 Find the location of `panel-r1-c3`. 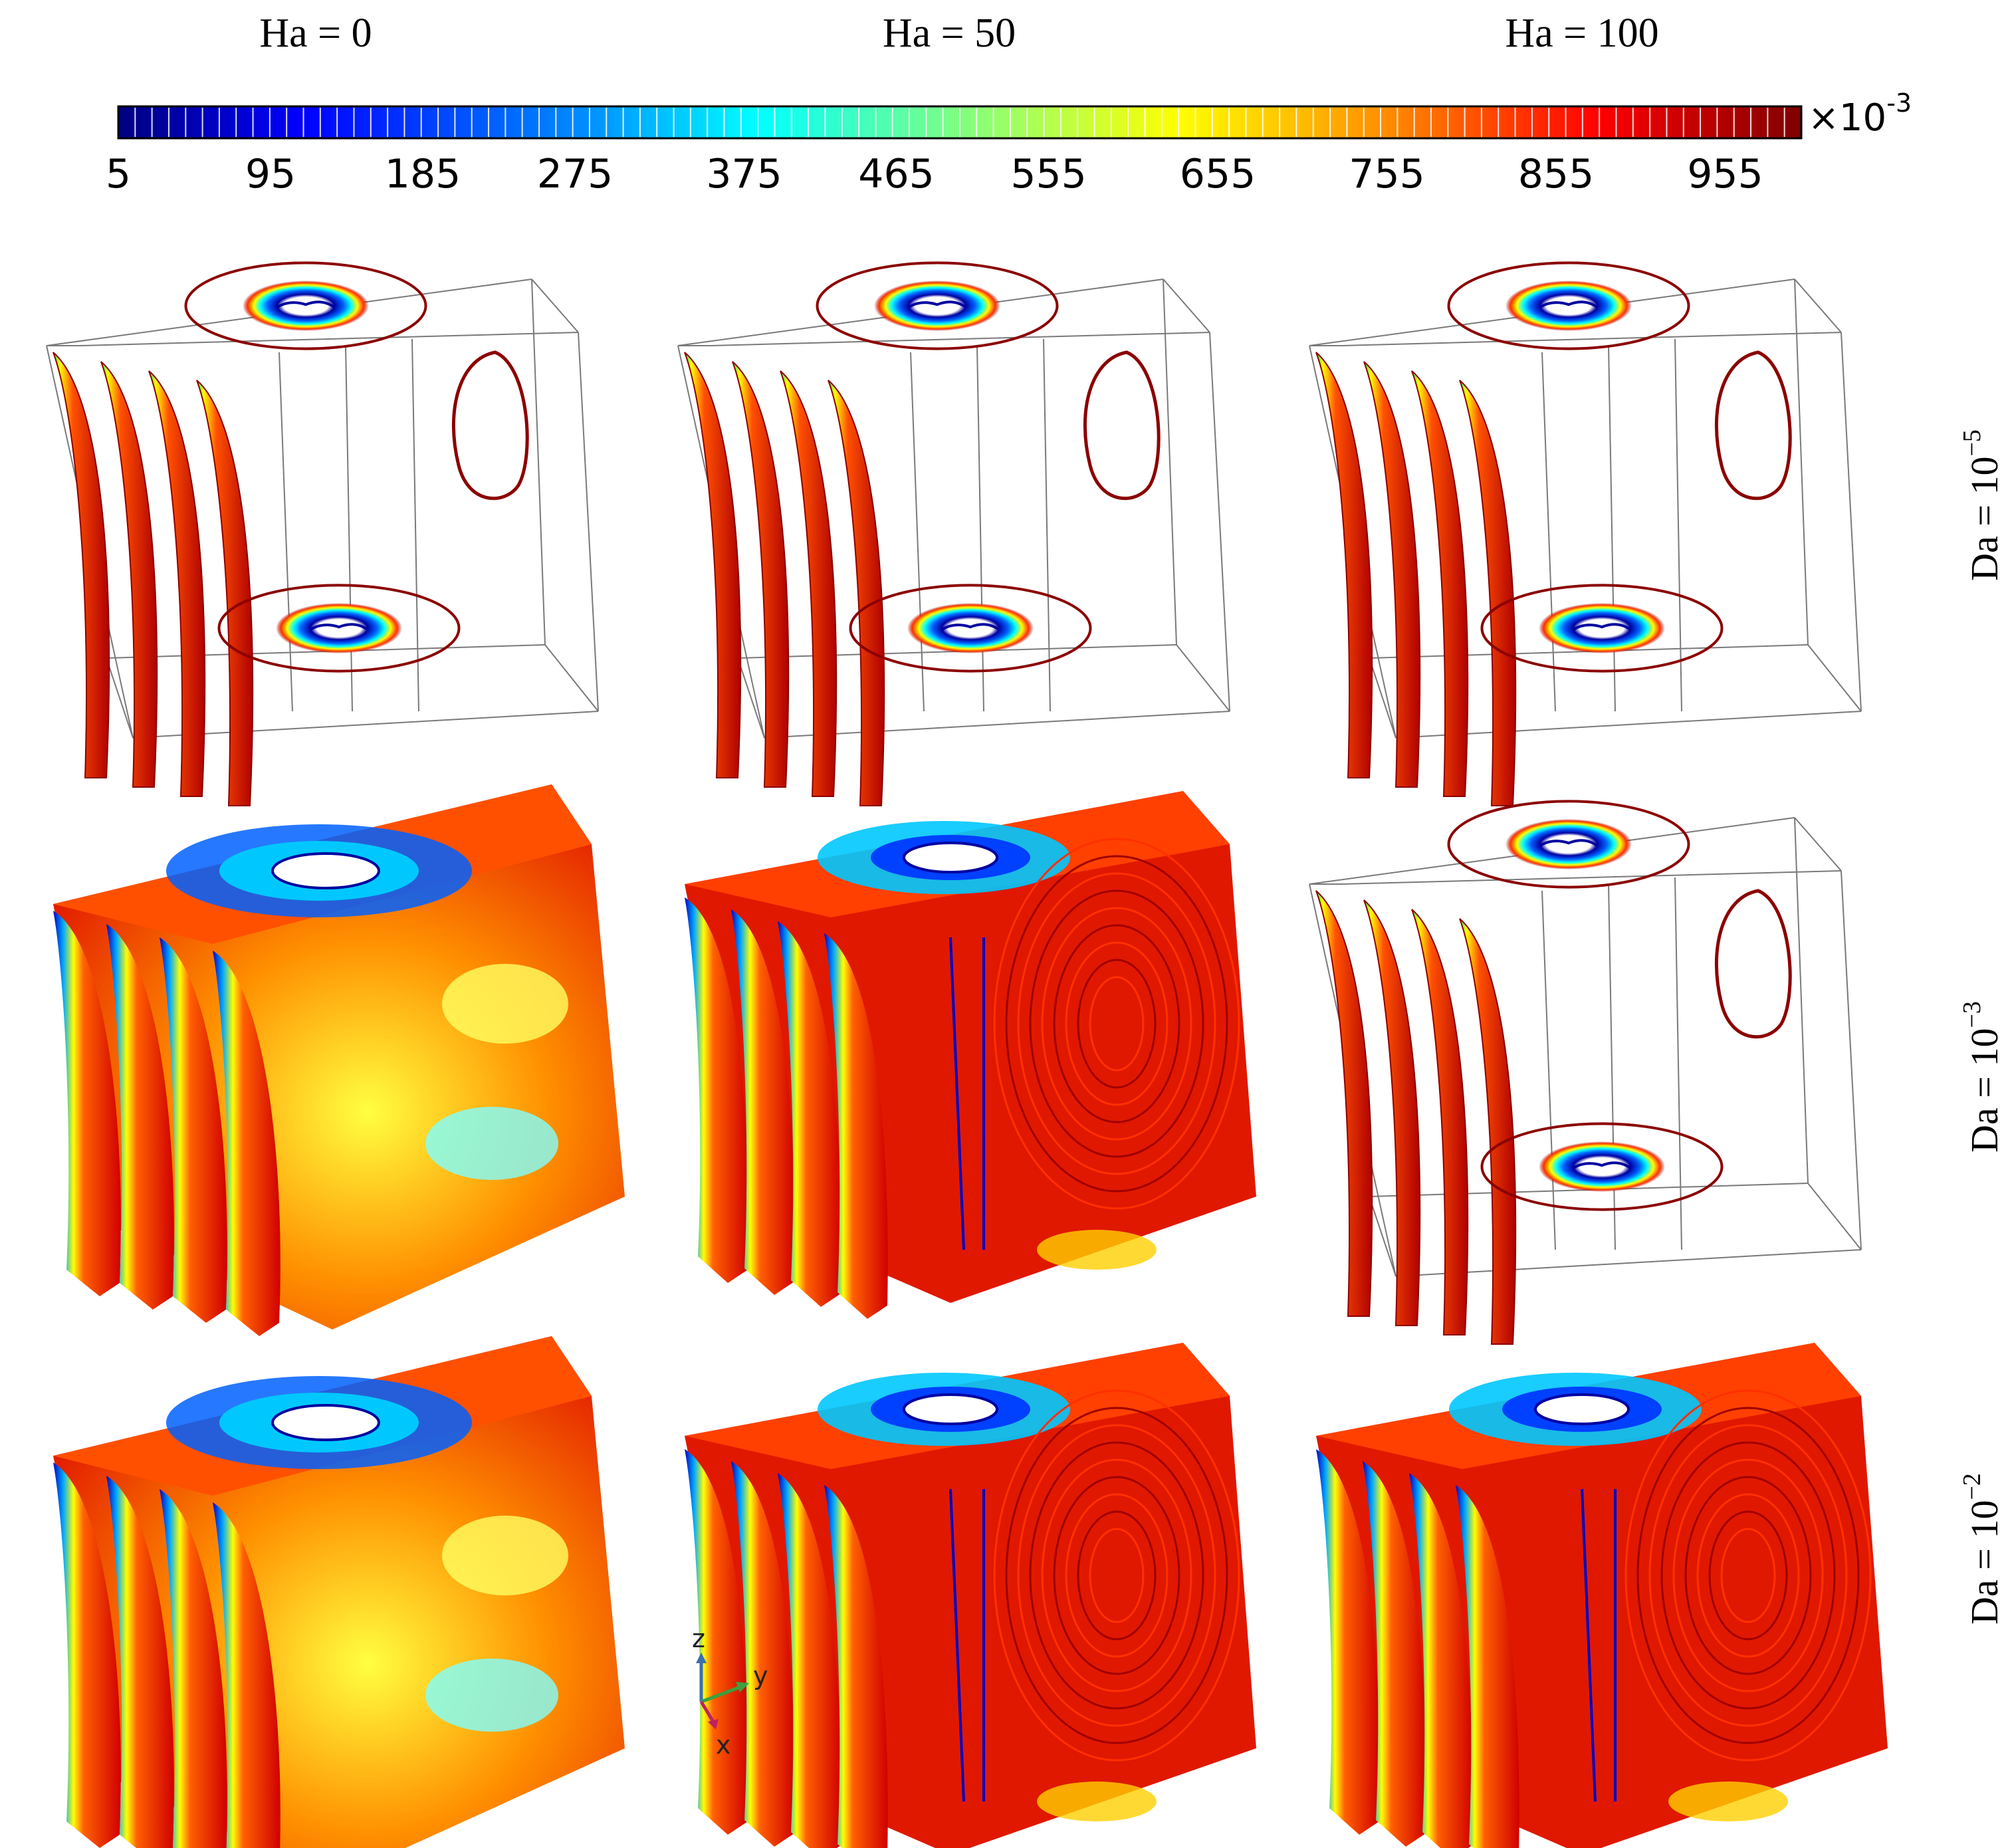

panel-r1-c3 is located at coordinates (1585, 533).